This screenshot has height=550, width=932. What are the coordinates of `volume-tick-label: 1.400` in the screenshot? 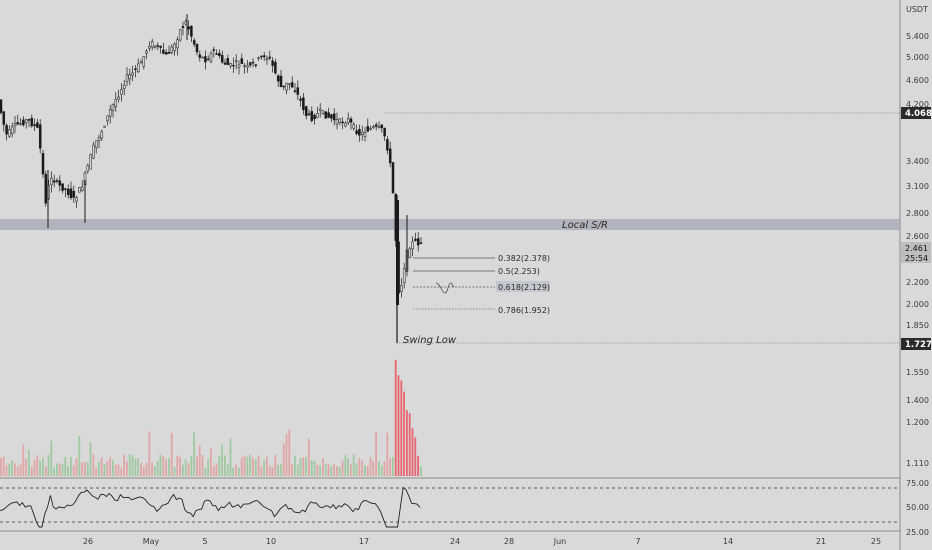 It's located at (917, 400).